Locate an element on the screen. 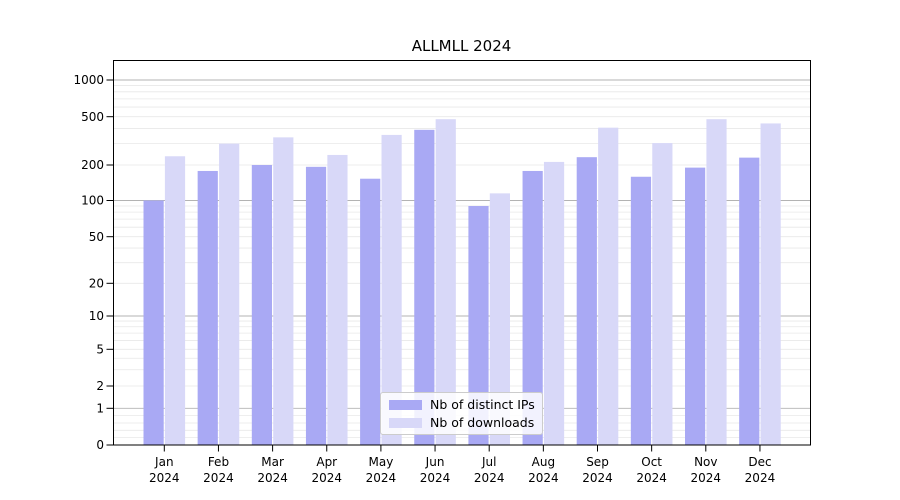 The width and height of the screenshot is (900, 500). x-tick-label-month: Feb is located at coordinates (218, 462).